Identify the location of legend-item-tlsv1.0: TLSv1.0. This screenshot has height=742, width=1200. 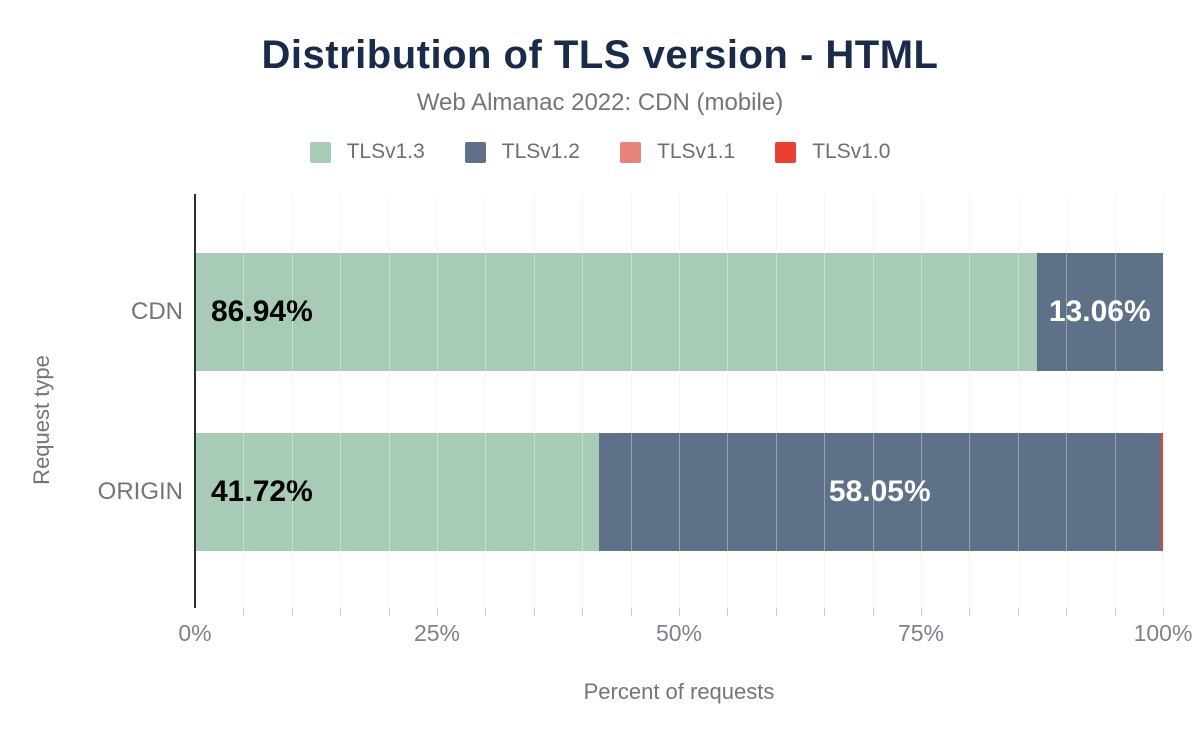
(832, 152).